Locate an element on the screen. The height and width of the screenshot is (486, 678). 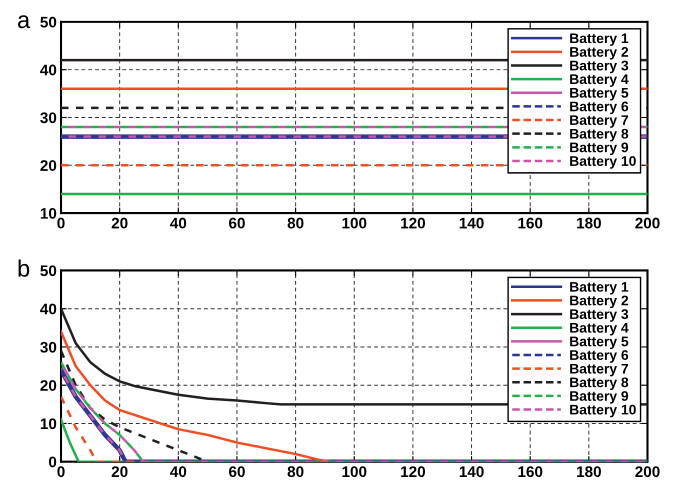
chart-title: b is located at coordinates (24, 268).